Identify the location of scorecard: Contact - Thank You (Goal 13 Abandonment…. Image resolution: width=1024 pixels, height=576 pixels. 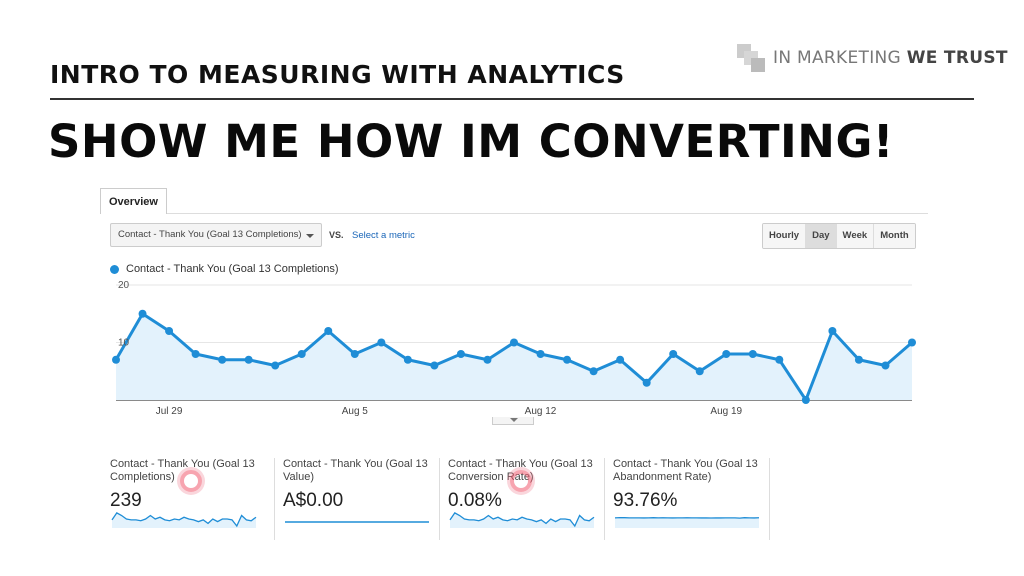
(687, 499).